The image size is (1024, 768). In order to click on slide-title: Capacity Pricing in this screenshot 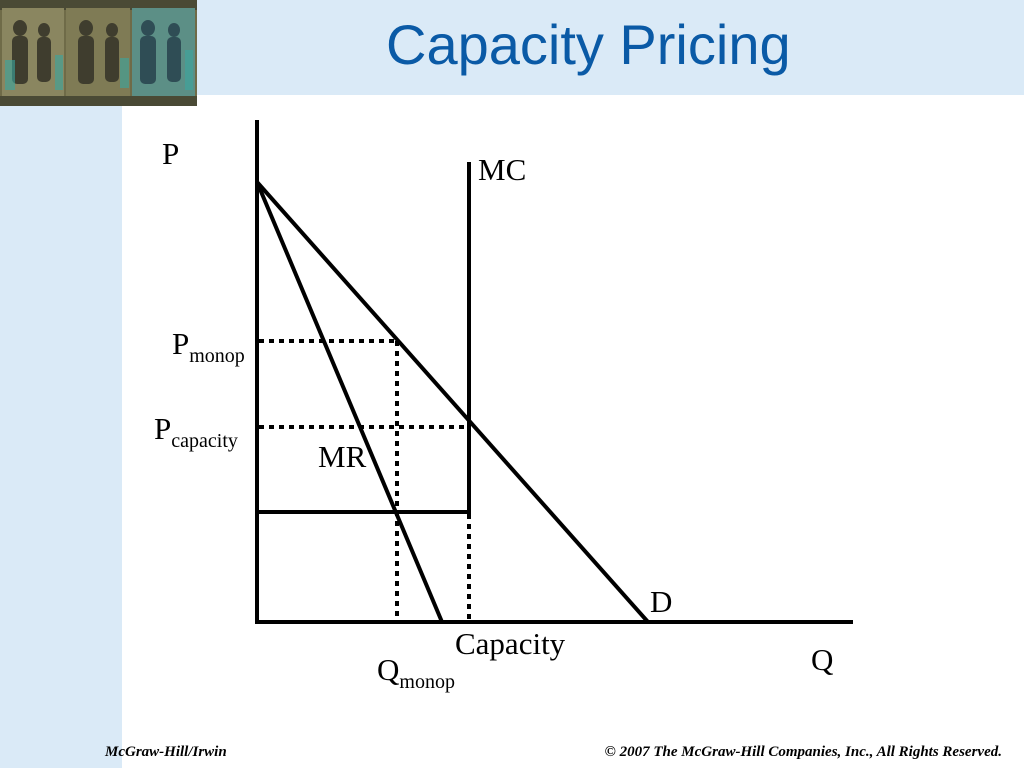, I will do `click(588, 44)`.